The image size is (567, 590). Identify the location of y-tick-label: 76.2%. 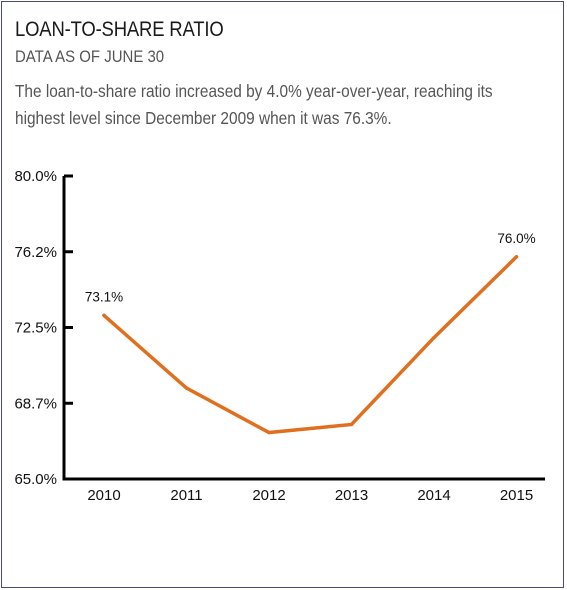
(35, 252).